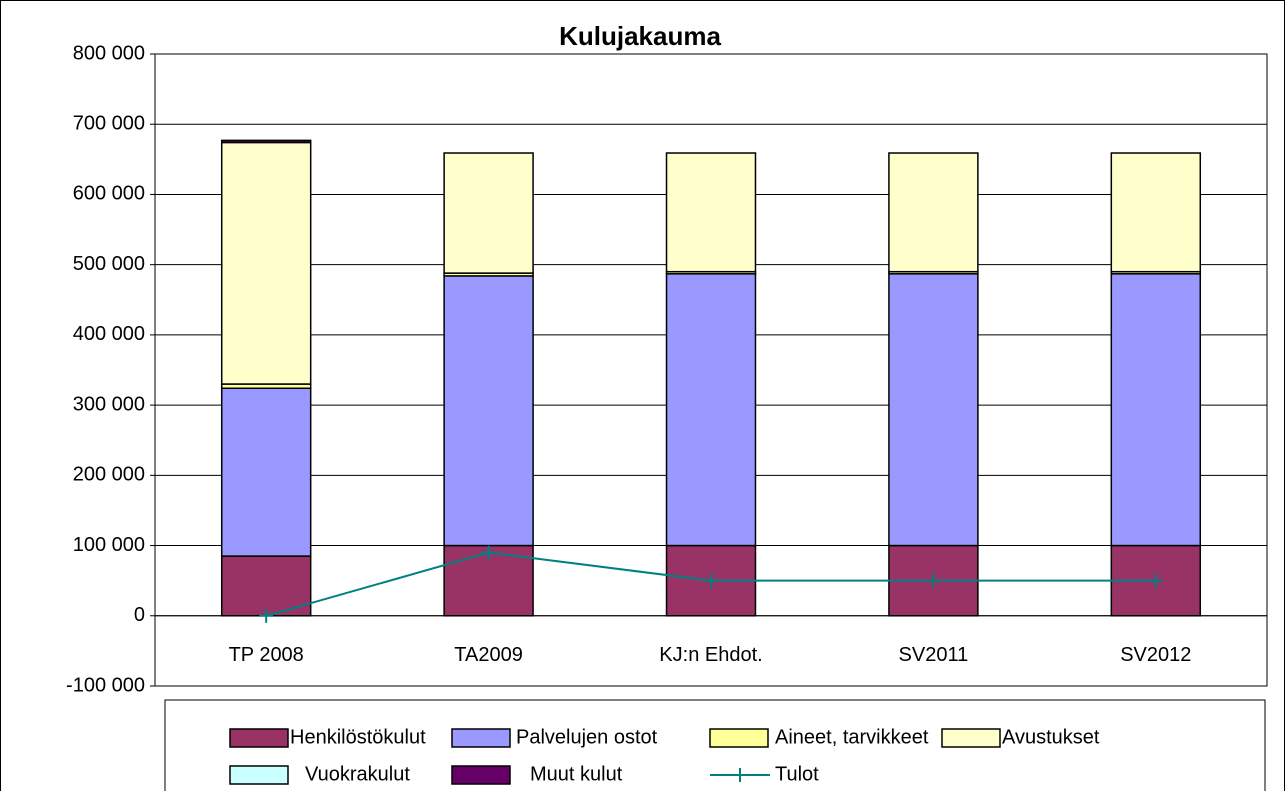 The image size is (1285, 796). I want to click on y-tick-label: 100 000, so click(109, 545).